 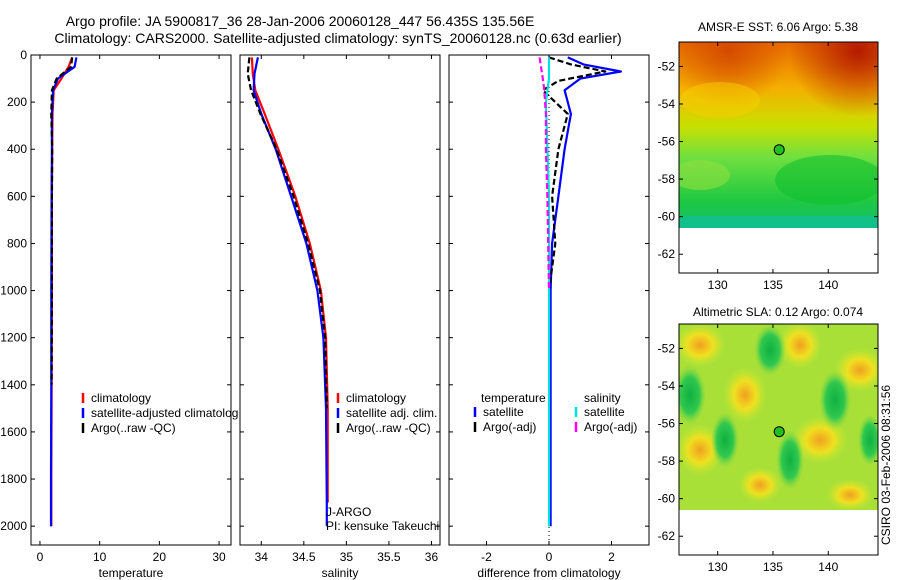 What do you see at coordinates (340, 573) in the screenshot?
I see `salinity-x-axis-label: salinity` at bounding box center [340, 573].